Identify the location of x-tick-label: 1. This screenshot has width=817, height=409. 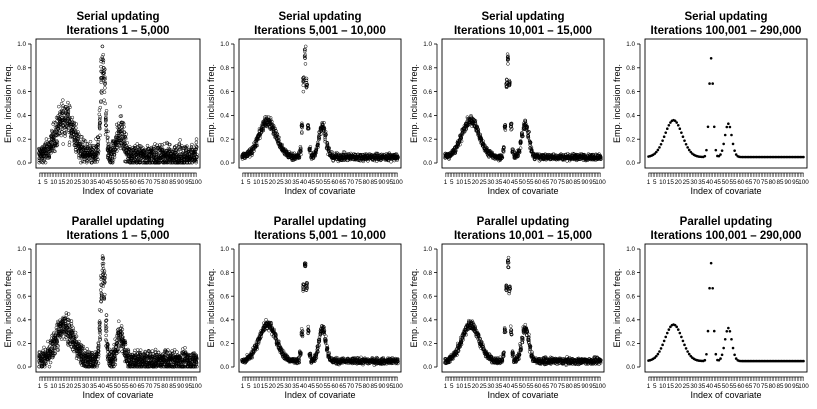
(243, 182).